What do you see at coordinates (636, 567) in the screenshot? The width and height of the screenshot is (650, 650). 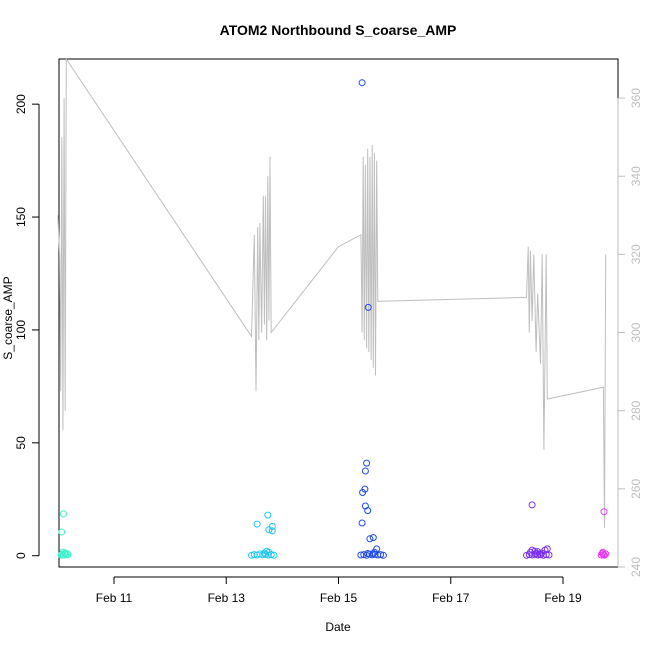 I see `right-tick-label: 240` at bounding box center [636, 567].